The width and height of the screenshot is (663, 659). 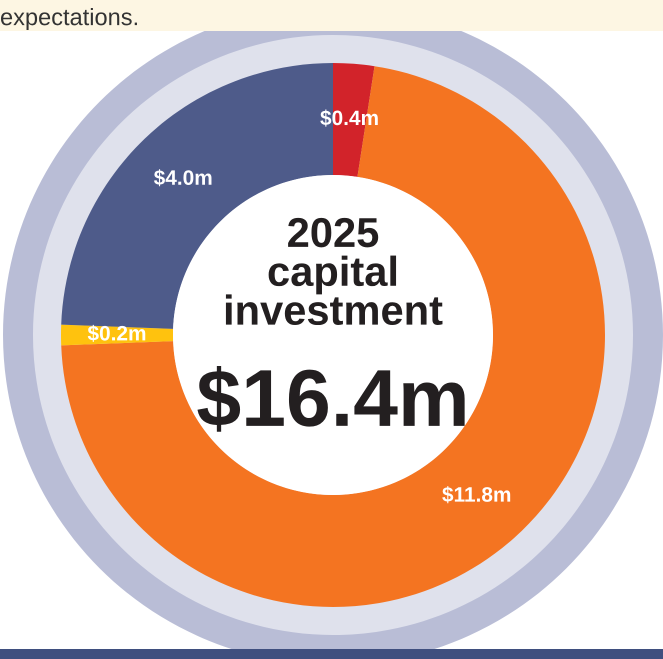 I want to click on text: expectations., so click(x=69, y=19).